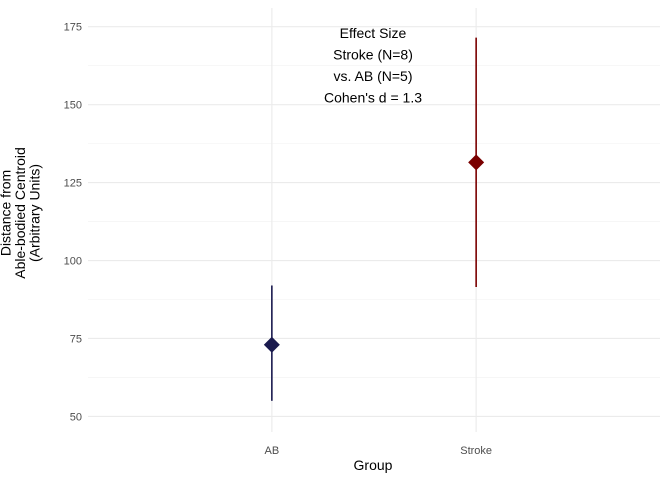  What do you see at coordinates (73, 184) in the screenshot?
I see `y-tick-label: 125` at bounding box center [73, 184].